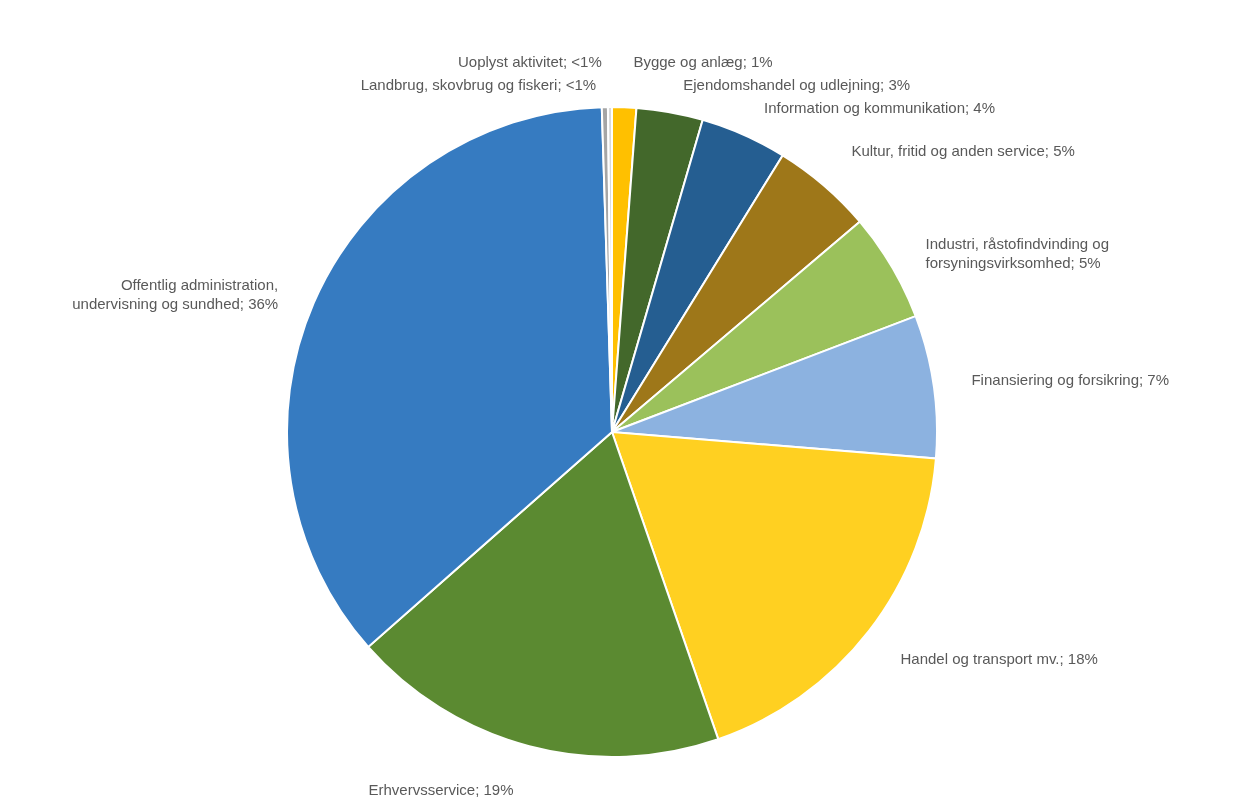 The image size is (1260, 803). Describe the element at coordinates (529, 62) in the screenshot. I see `slice-label: Uoplyst aktivitet; <1%` at that location.